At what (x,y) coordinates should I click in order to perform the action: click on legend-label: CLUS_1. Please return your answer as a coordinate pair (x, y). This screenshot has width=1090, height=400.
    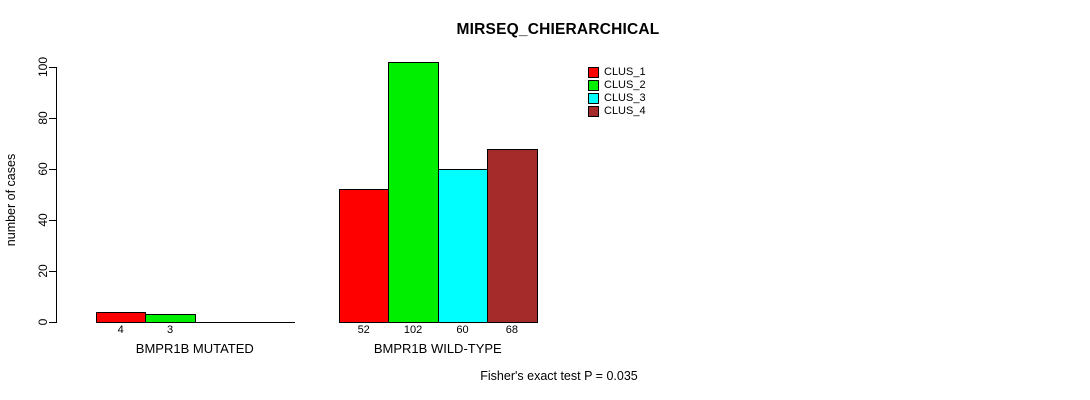
    Looking at the image, I should click on (625, 72).